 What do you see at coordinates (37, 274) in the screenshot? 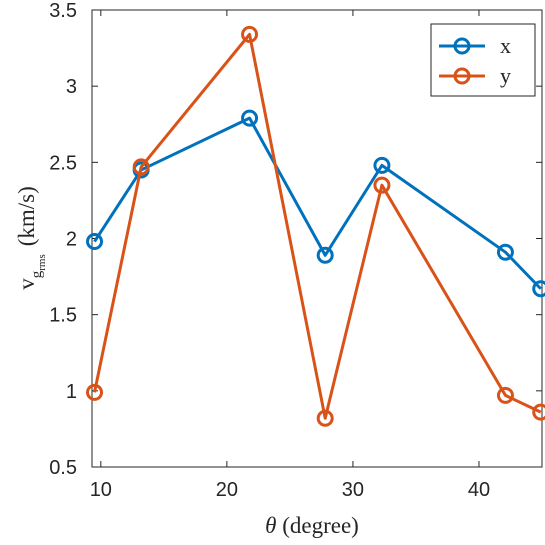
I see `y-axis-subscript: g` at bounding box center [37, 274].